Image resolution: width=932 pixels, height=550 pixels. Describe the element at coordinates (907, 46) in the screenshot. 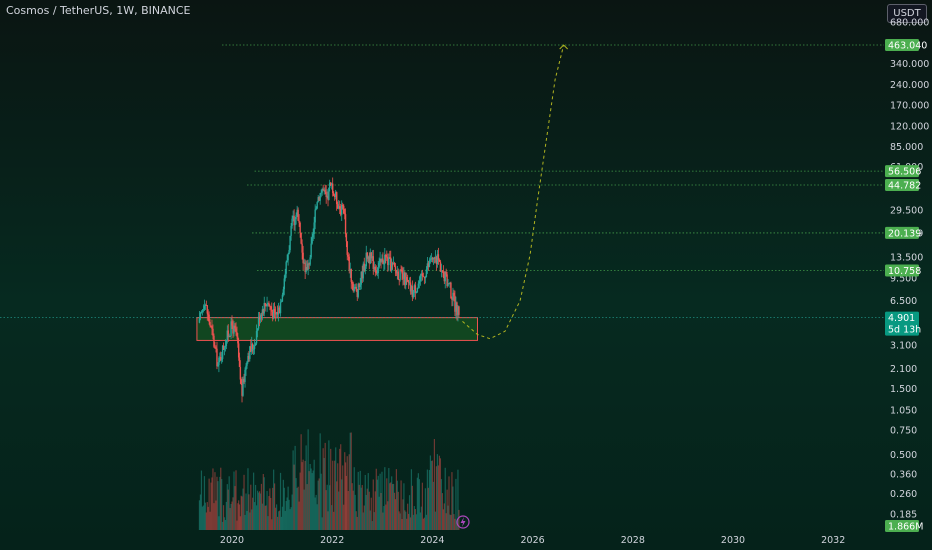

I see `price-level-tag-text: 463.040` at that location.